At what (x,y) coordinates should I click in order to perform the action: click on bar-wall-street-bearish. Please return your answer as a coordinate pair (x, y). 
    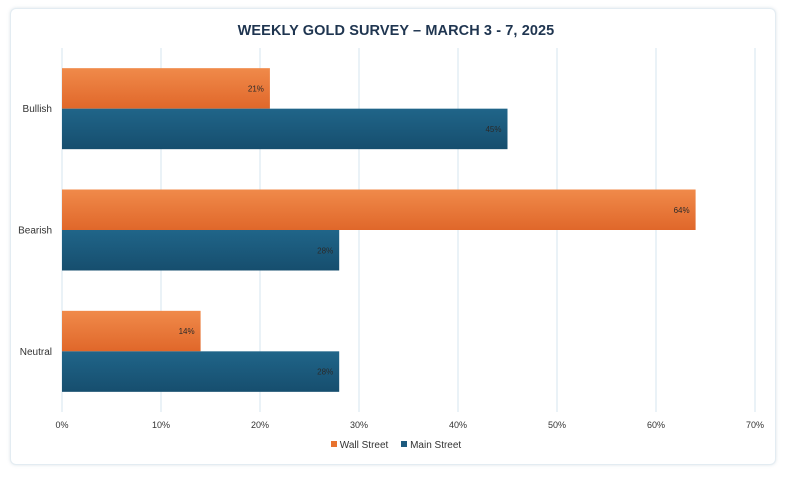
    Looking at the image, I should click on (379, 210).